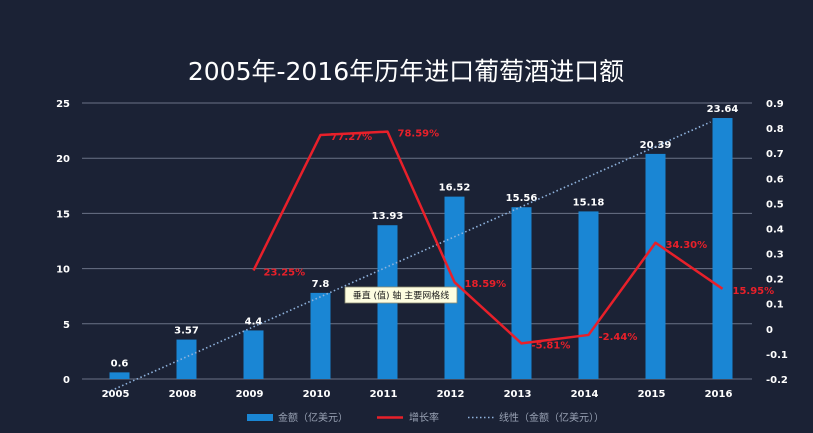  Describe the element at coordinates (116, 394) in the screenshot. I see `x-tick-label: 2005` at that location.